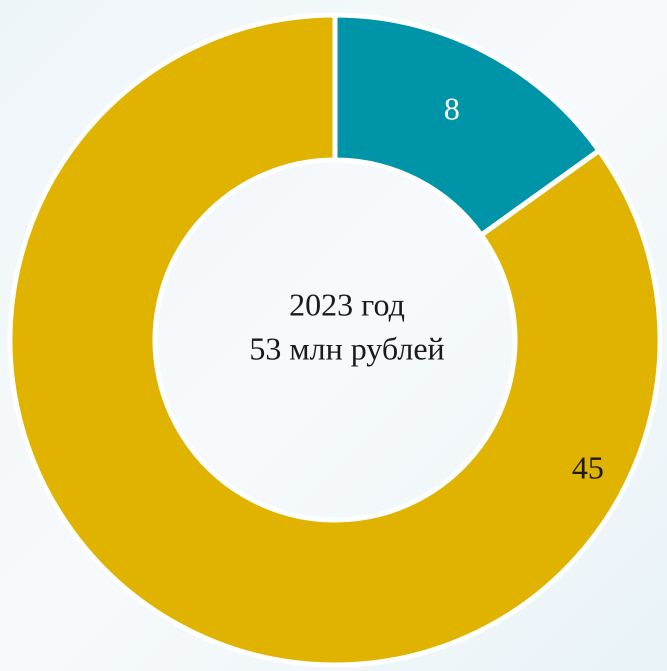 The width and height of the screenshot is (667, 671). Describe the element at coordinates (347, 304) in the screenshot. I see `center-text: 2023 год` at that location.